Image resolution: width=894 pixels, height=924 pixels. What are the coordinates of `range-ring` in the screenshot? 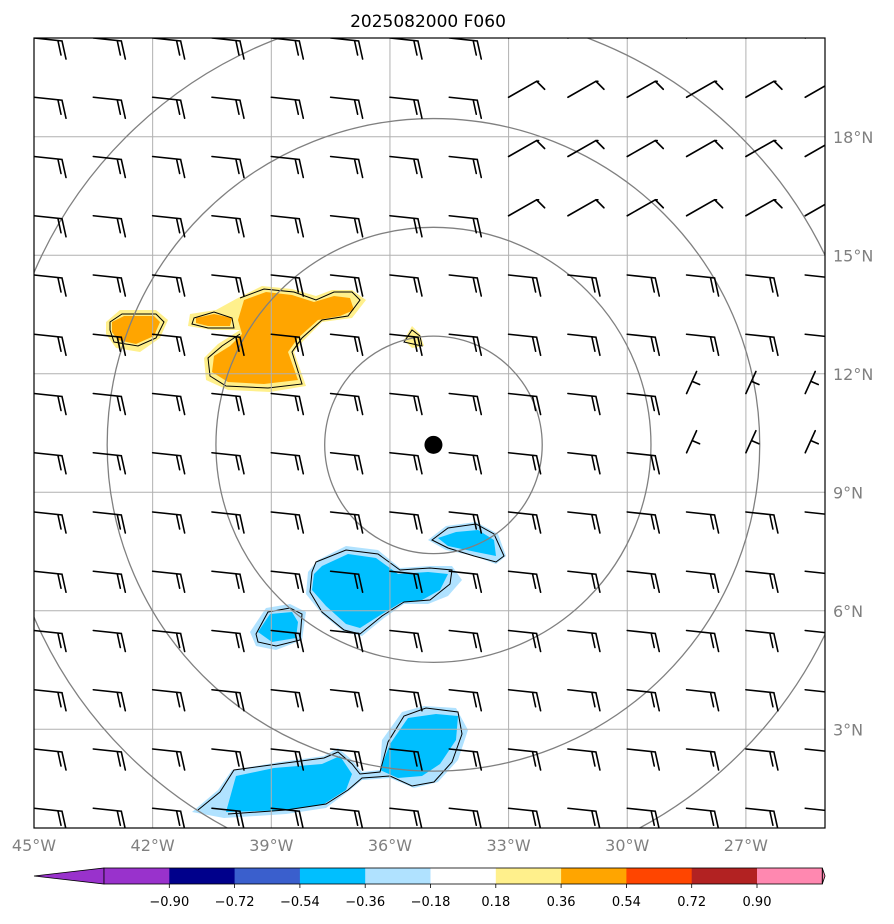 It's located at (433, 445).